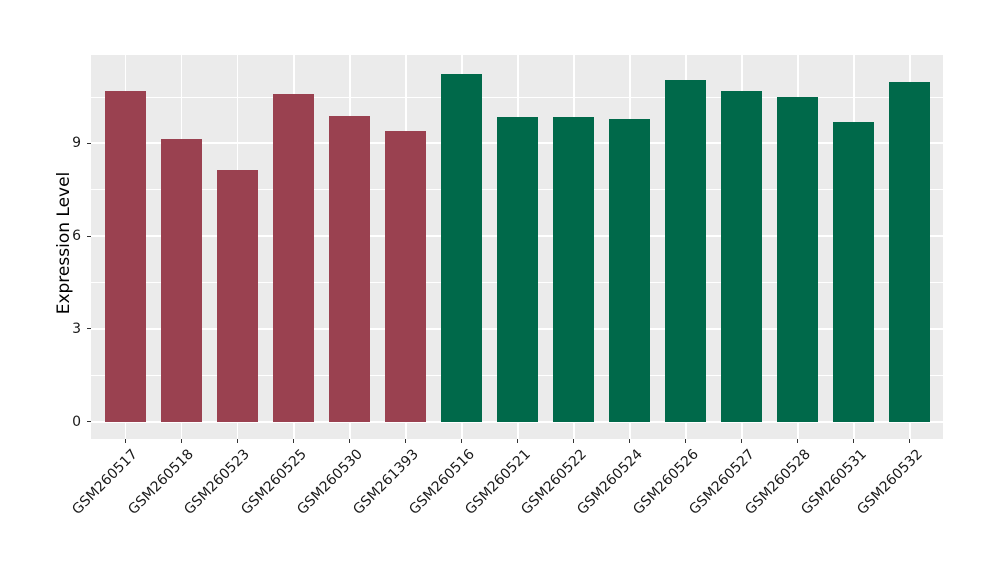  Describe the element at coordinates (518, 269) in the screenshot. I see `bar-GSM260521` at that location.